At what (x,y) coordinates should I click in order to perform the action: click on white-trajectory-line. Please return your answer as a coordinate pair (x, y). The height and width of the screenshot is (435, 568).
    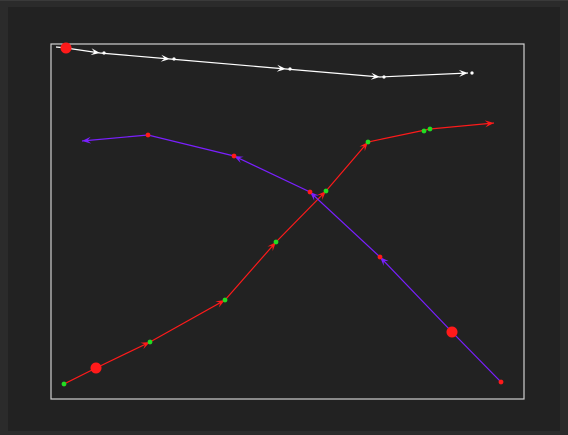
    Looking at the image, I should click on (262, 62).